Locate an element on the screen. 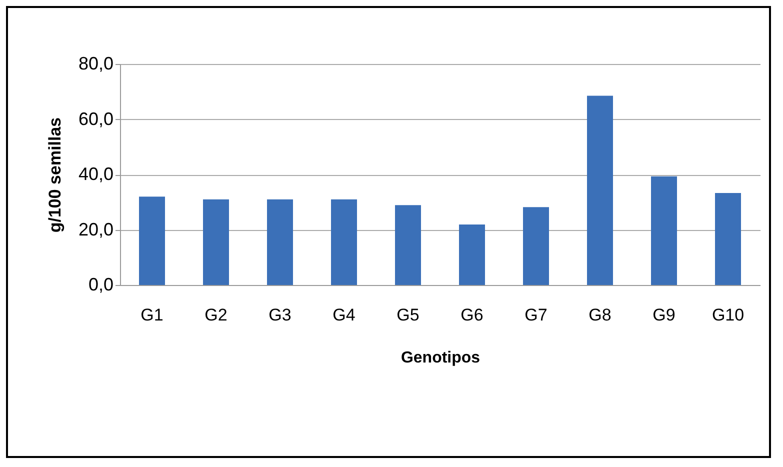  y-axis-title: g/100 semillas is located at coordinates (54, 175).